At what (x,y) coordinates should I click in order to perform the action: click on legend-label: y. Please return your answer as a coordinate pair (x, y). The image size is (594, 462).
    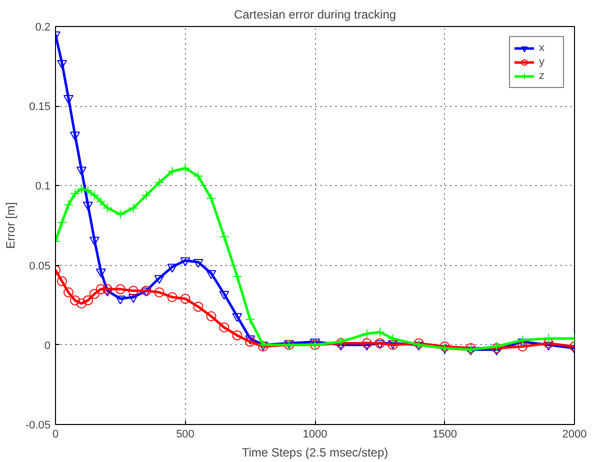
    Looking at the image, I should click on (542, 62).